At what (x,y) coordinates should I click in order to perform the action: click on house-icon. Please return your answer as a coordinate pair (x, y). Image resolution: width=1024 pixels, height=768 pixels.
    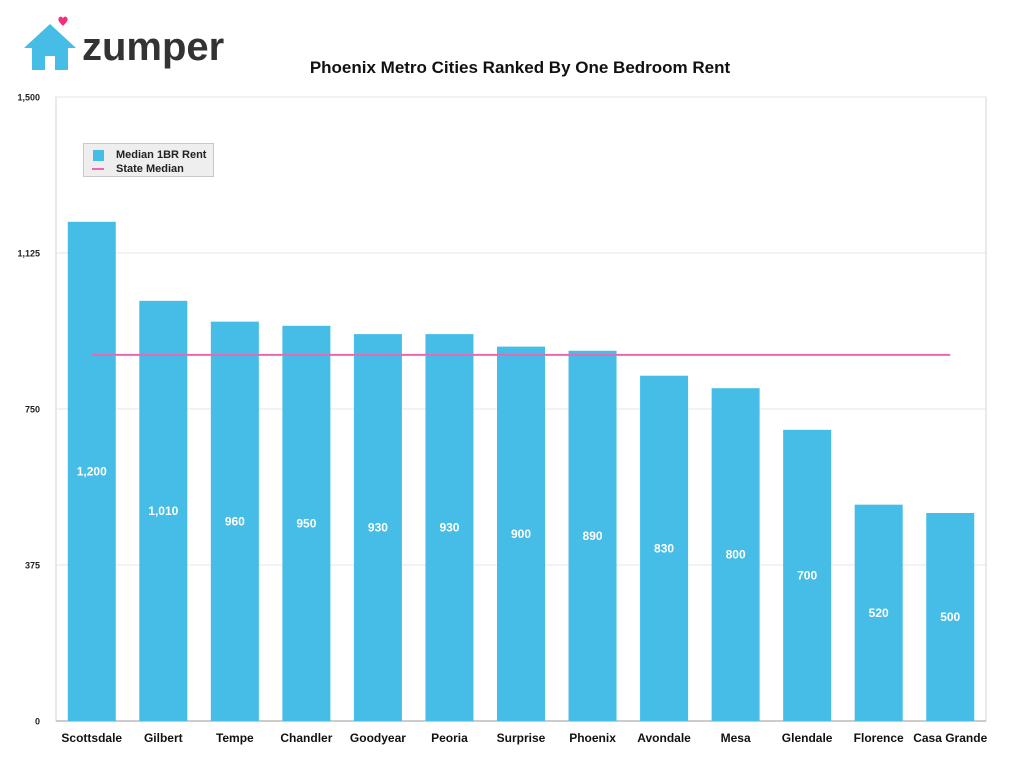
    Looking at the image, I should click on (50, 47).